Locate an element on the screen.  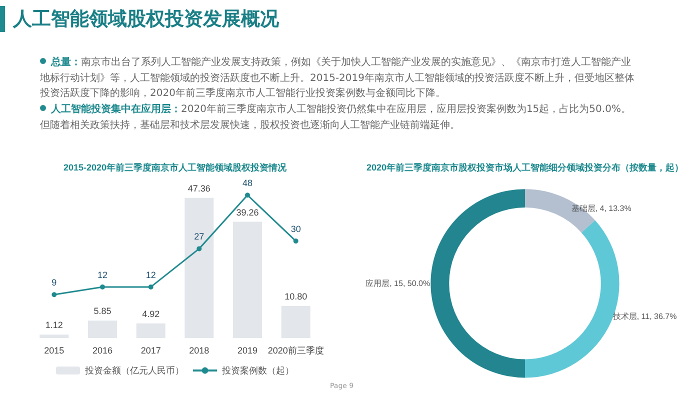
data-label: 9 is located at coordinates (54, 283).